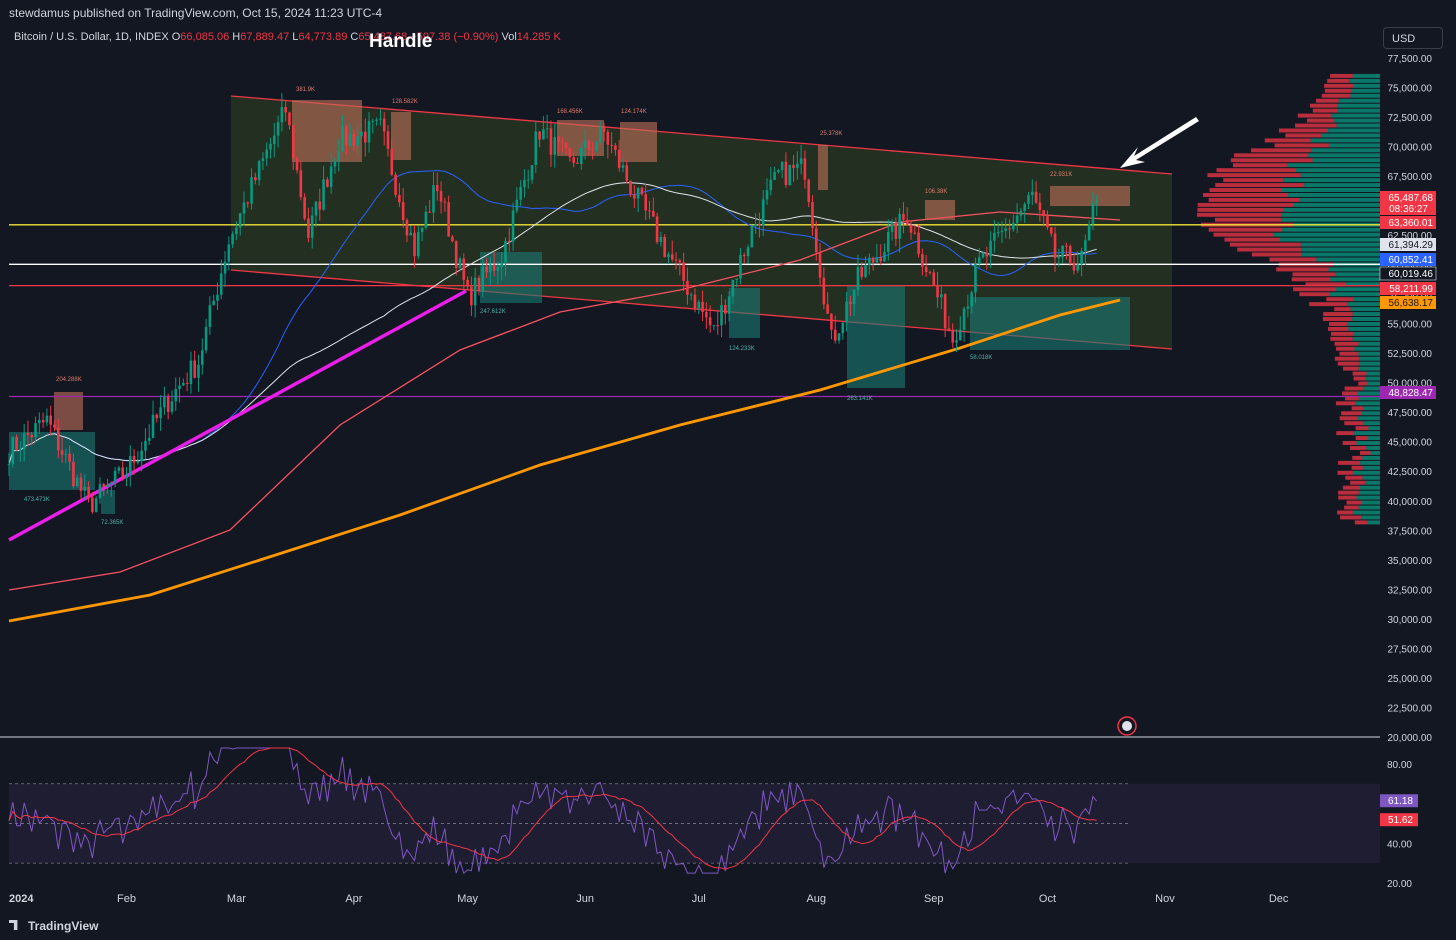 The image size is (1456, 940). What do you see at coordinates (1411, 245) in the screenshot?
I see `price-label: 61,394.29` at bounding box center [1411, 245].